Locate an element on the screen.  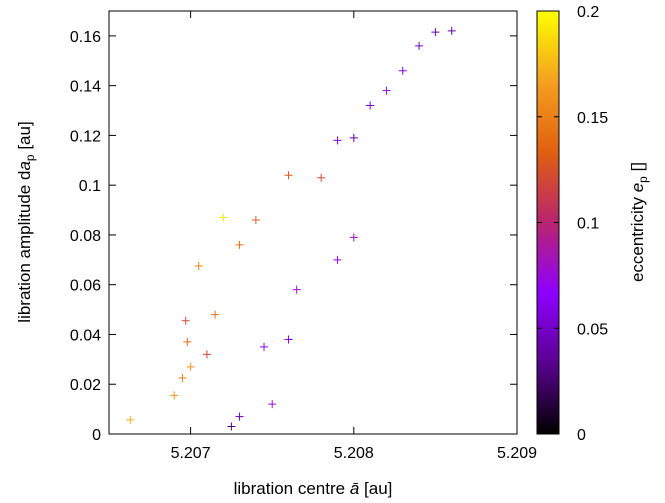
y-axis-title-sub: p is located at coordinates (30, 157).